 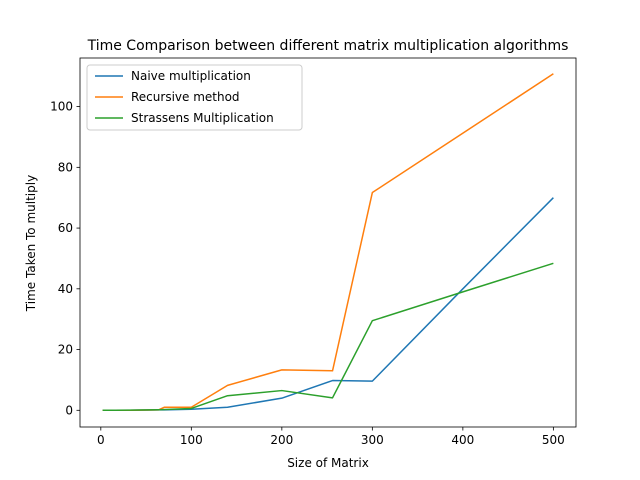 I want to click on x-tick-label: 0, so click(x=101, y=440).